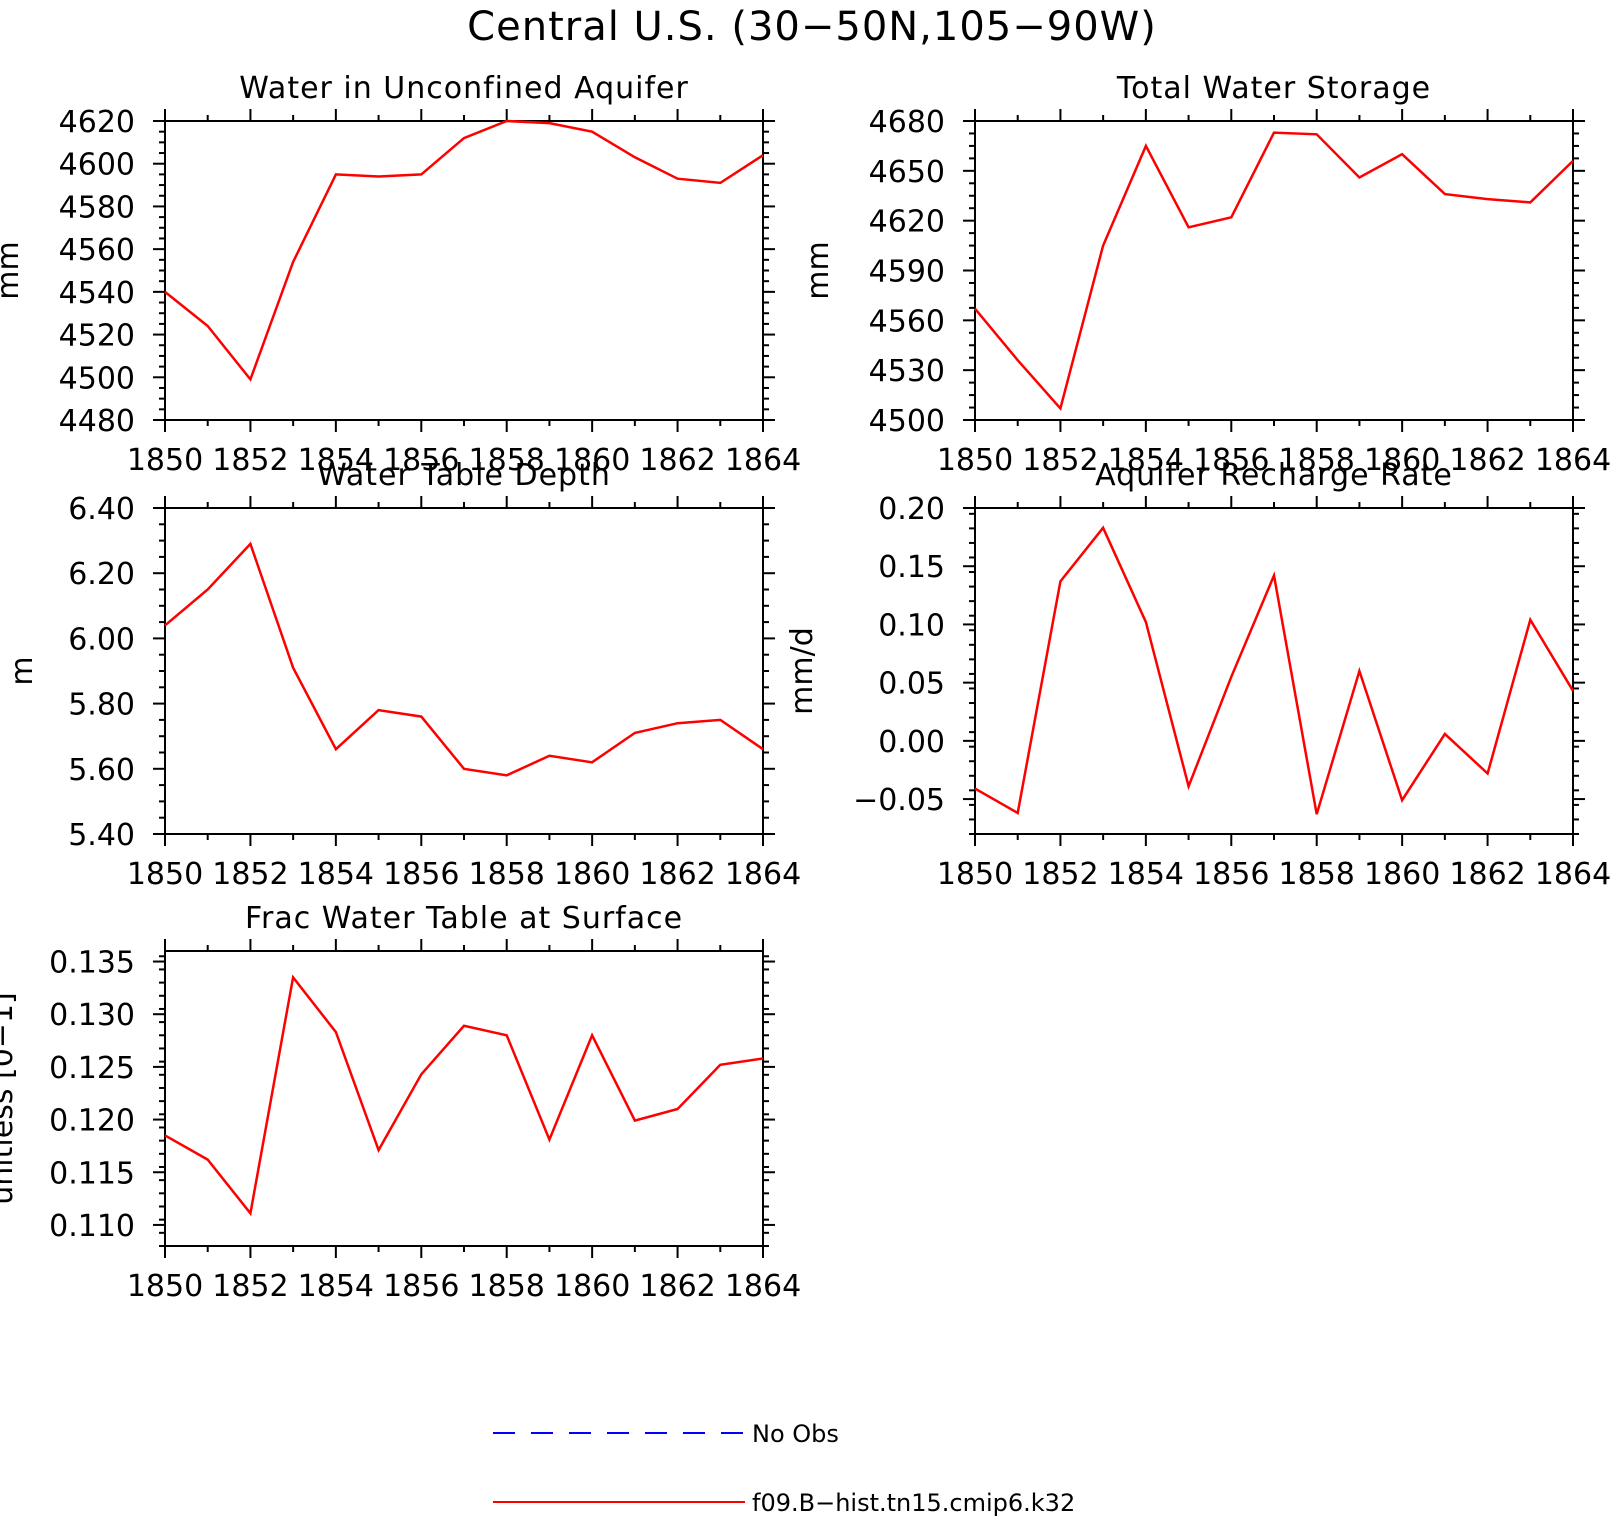 The width and height of the screenshot is (1613, 1519). I want to click on series-line-total-water-storage, so click(1274, 271).